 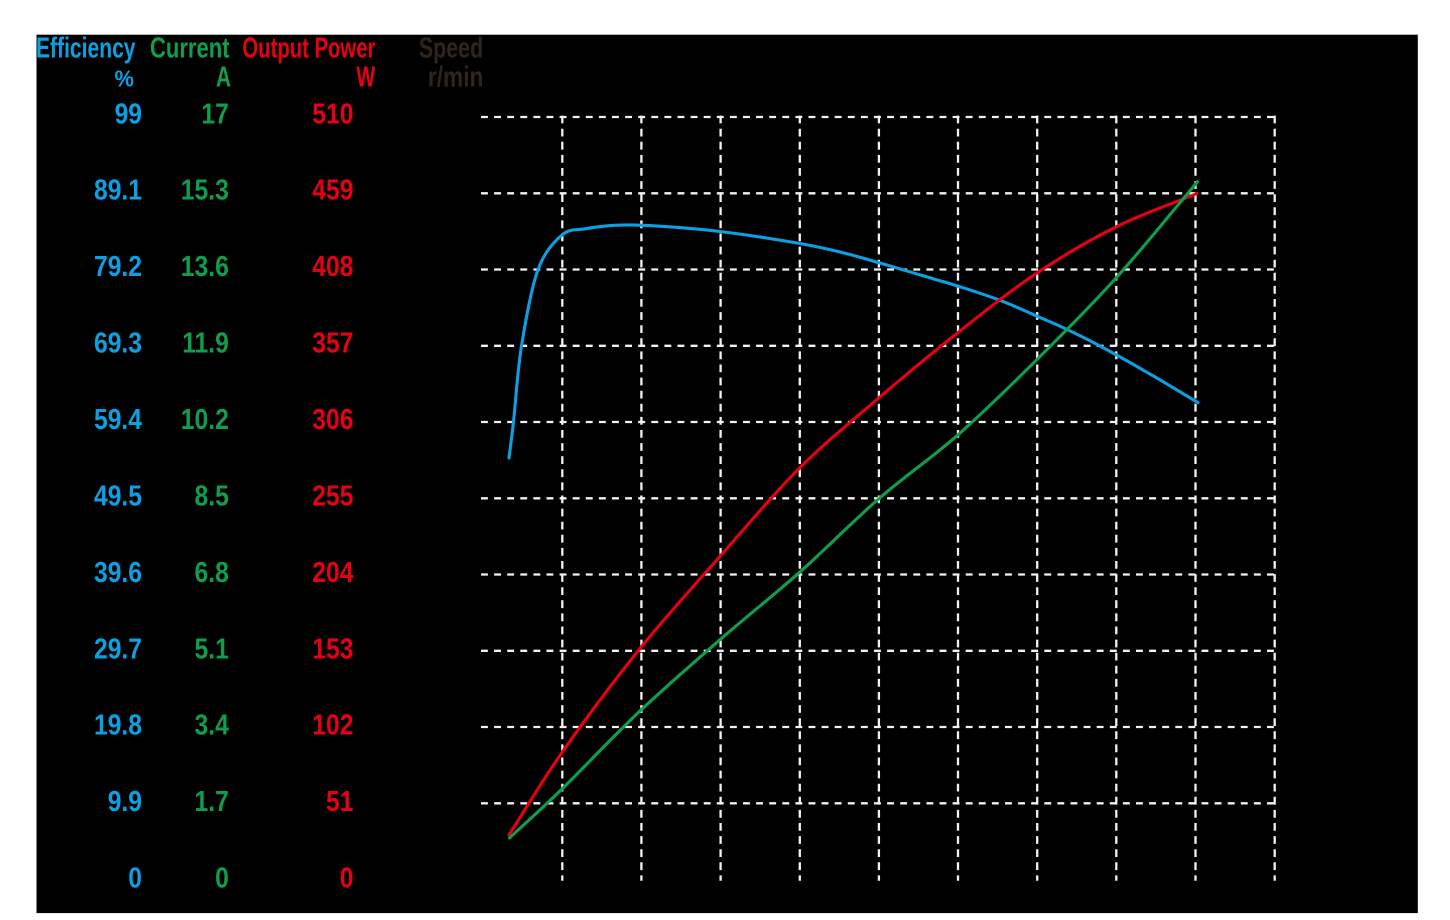 I want to click on svg-text: Current, so click(x=190, y=49).